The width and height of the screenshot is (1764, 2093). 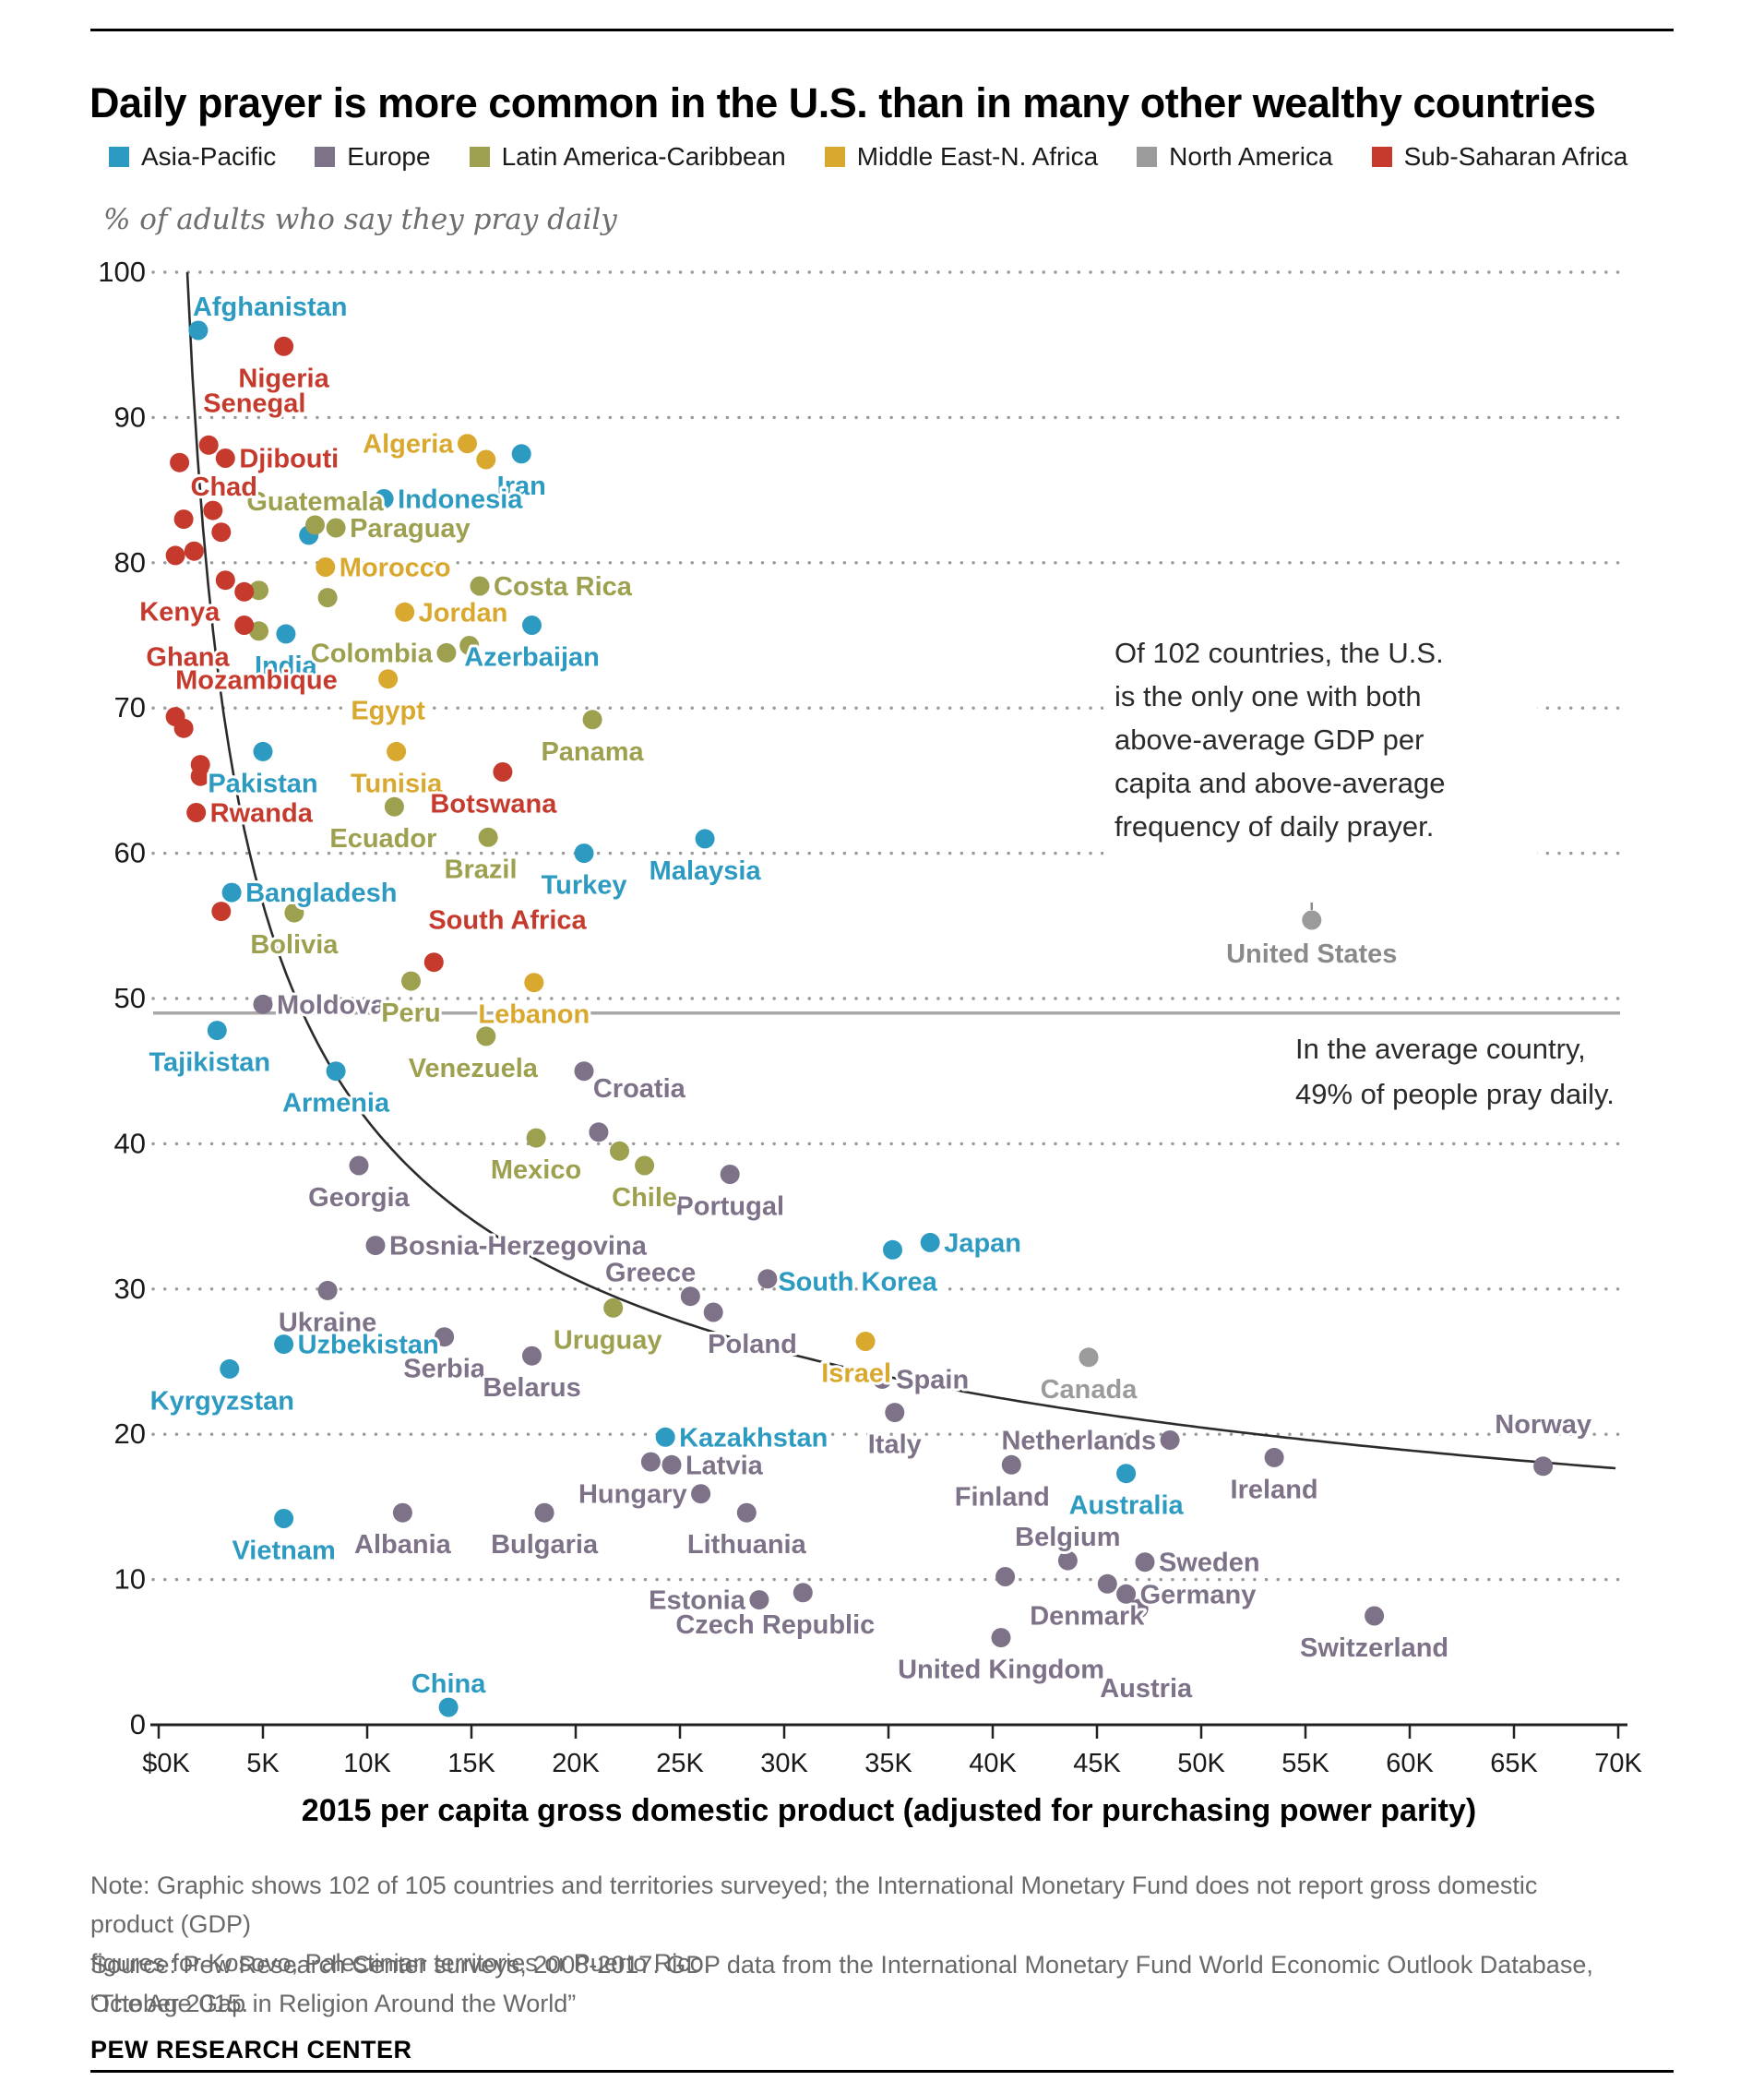 What do you see at coordinates (593, 752) in the screenshot?
I see `country-label-panama: Panama` at bounding box center [593, 752].